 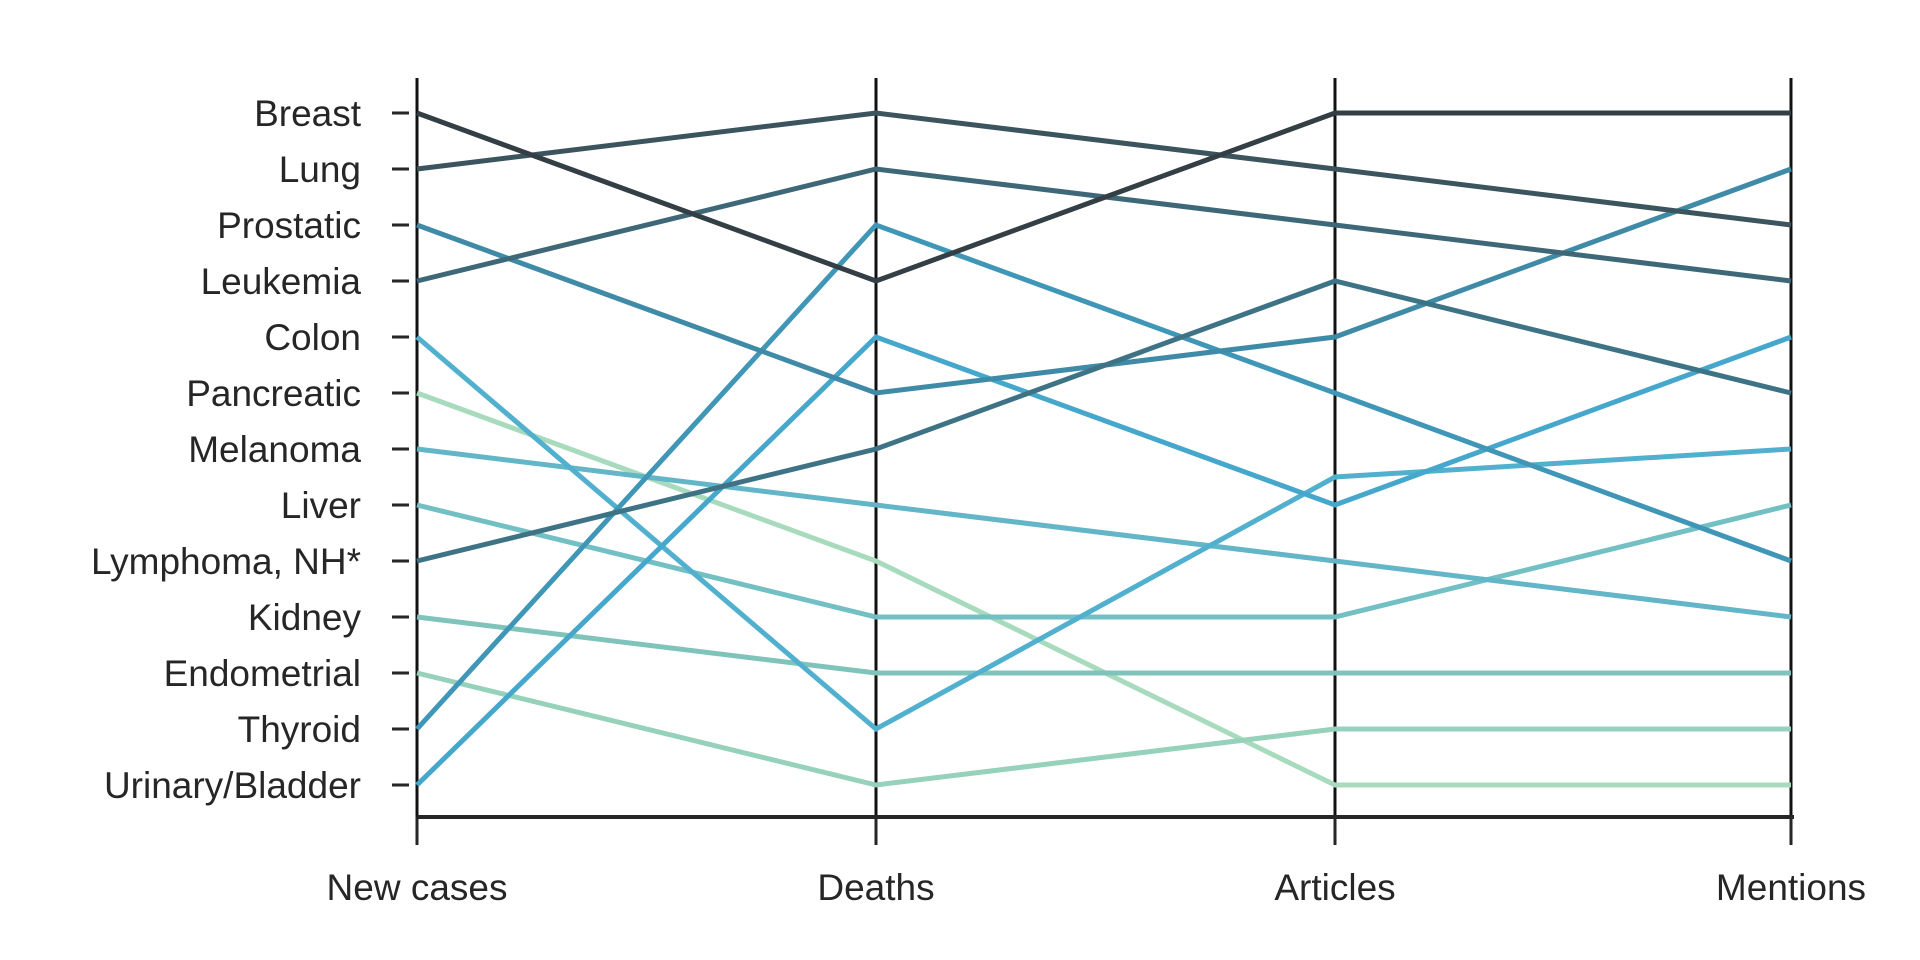 I want to click on y-tick-label: Liver, so click(x=321, y=505).